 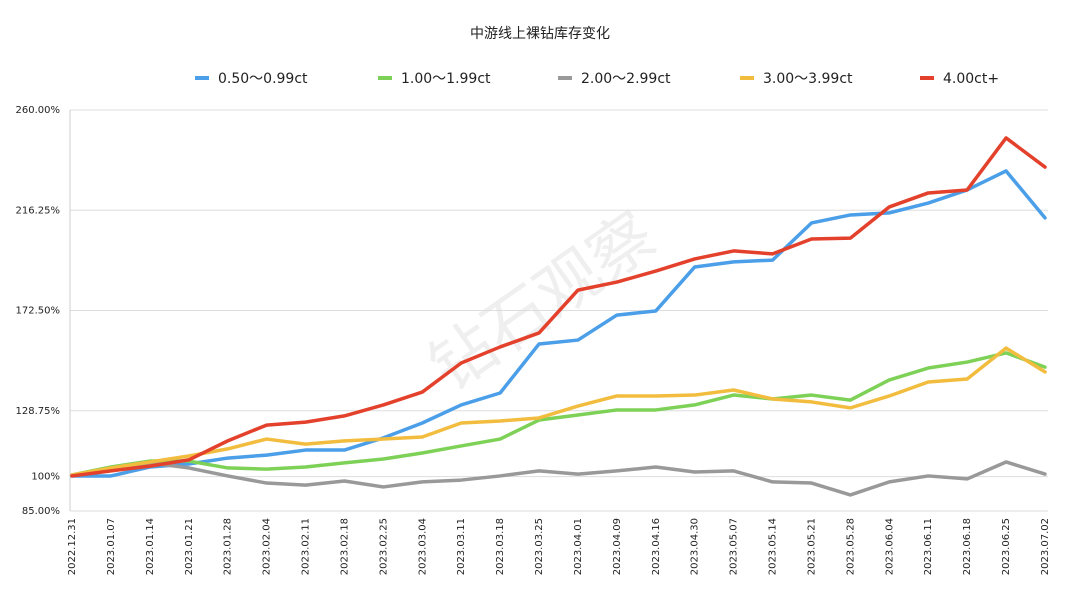 What do you see at coordinates (150, 546) in the screenshot?
I see `x-tick-label: 2023.01.14` at bounding box center [150, 546].